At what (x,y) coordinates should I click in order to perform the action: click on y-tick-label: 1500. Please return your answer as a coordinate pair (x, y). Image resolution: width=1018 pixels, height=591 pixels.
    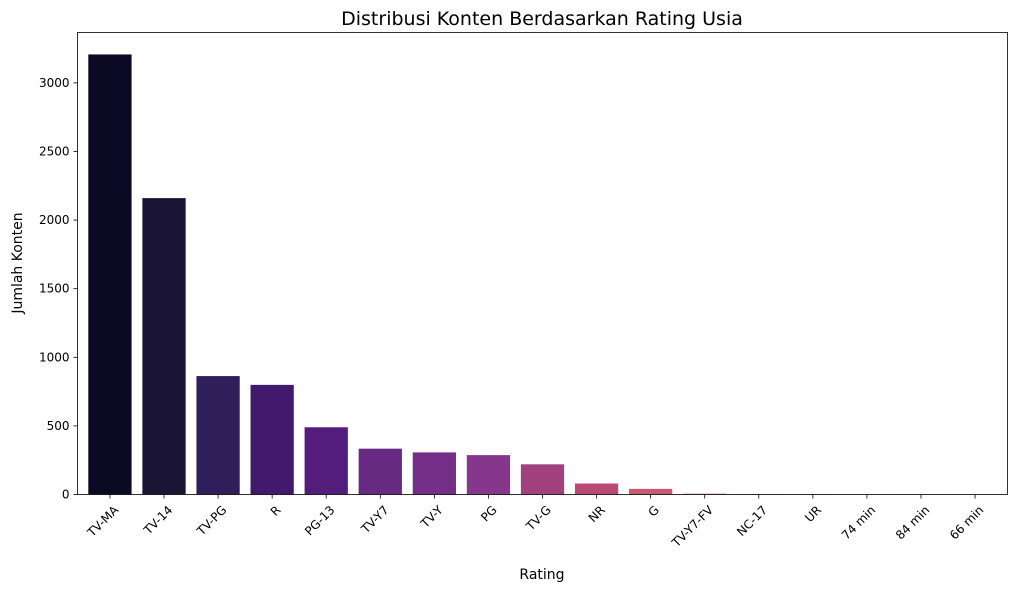
    Looking at the image, I should click on (54, 289).